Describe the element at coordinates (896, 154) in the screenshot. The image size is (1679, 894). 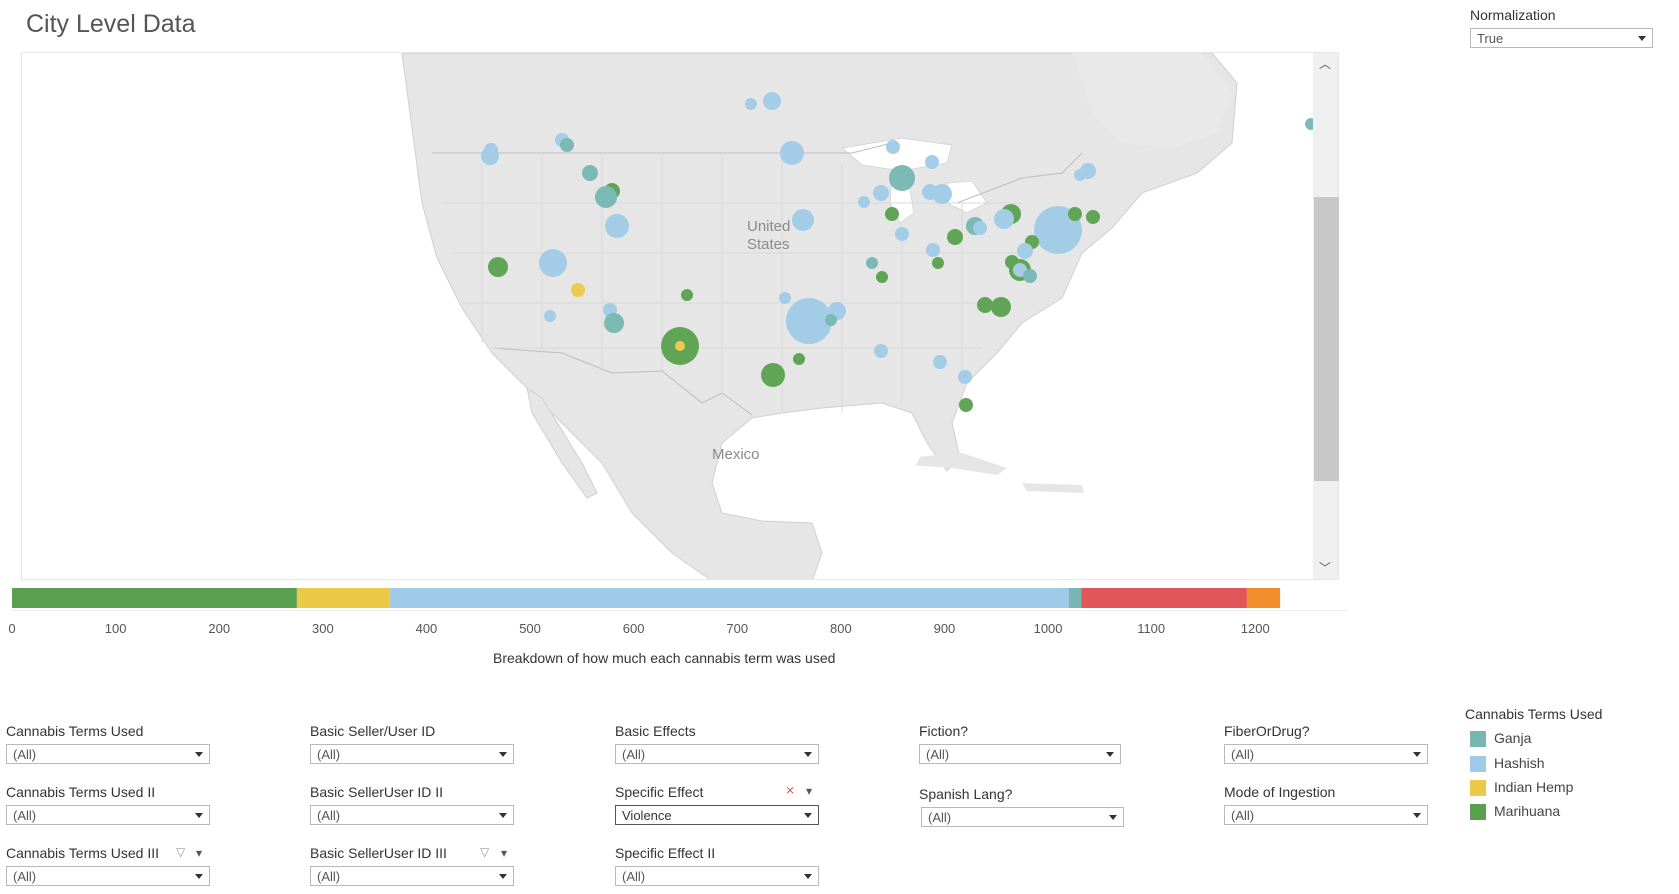
I see `great-lakes` at that location.